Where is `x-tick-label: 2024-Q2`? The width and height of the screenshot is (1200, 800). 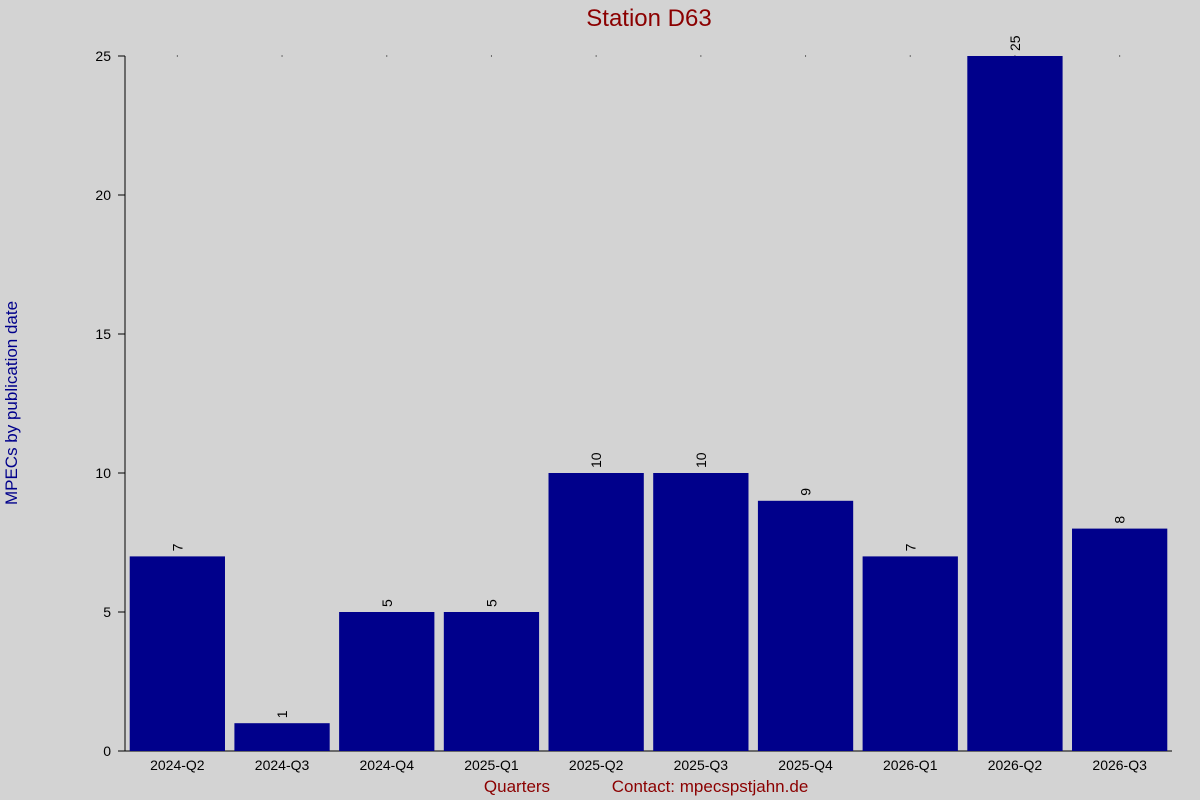
x-tick-label: 2024-Q2 is located at coordinates (177, 765).